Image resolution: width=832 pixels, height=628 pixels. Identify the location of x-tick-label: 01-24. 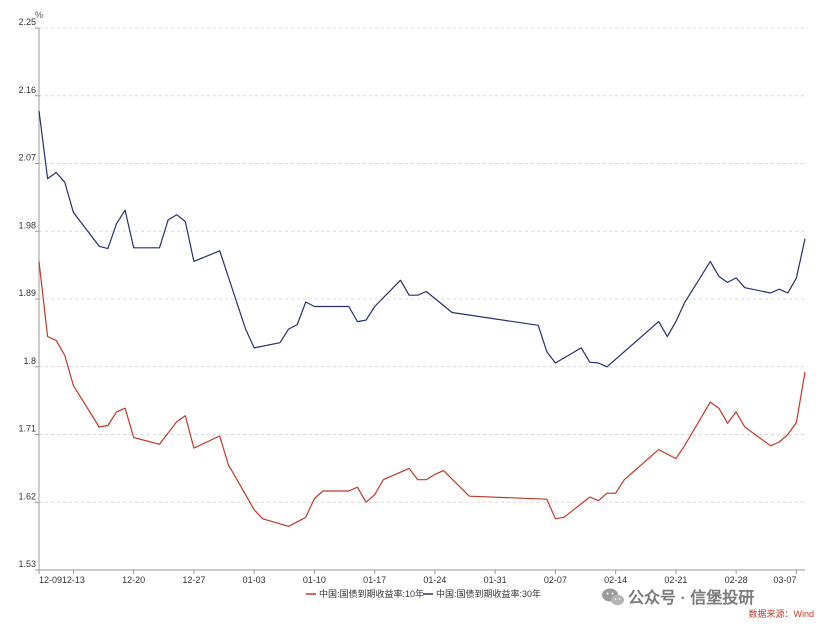
(434, 580).